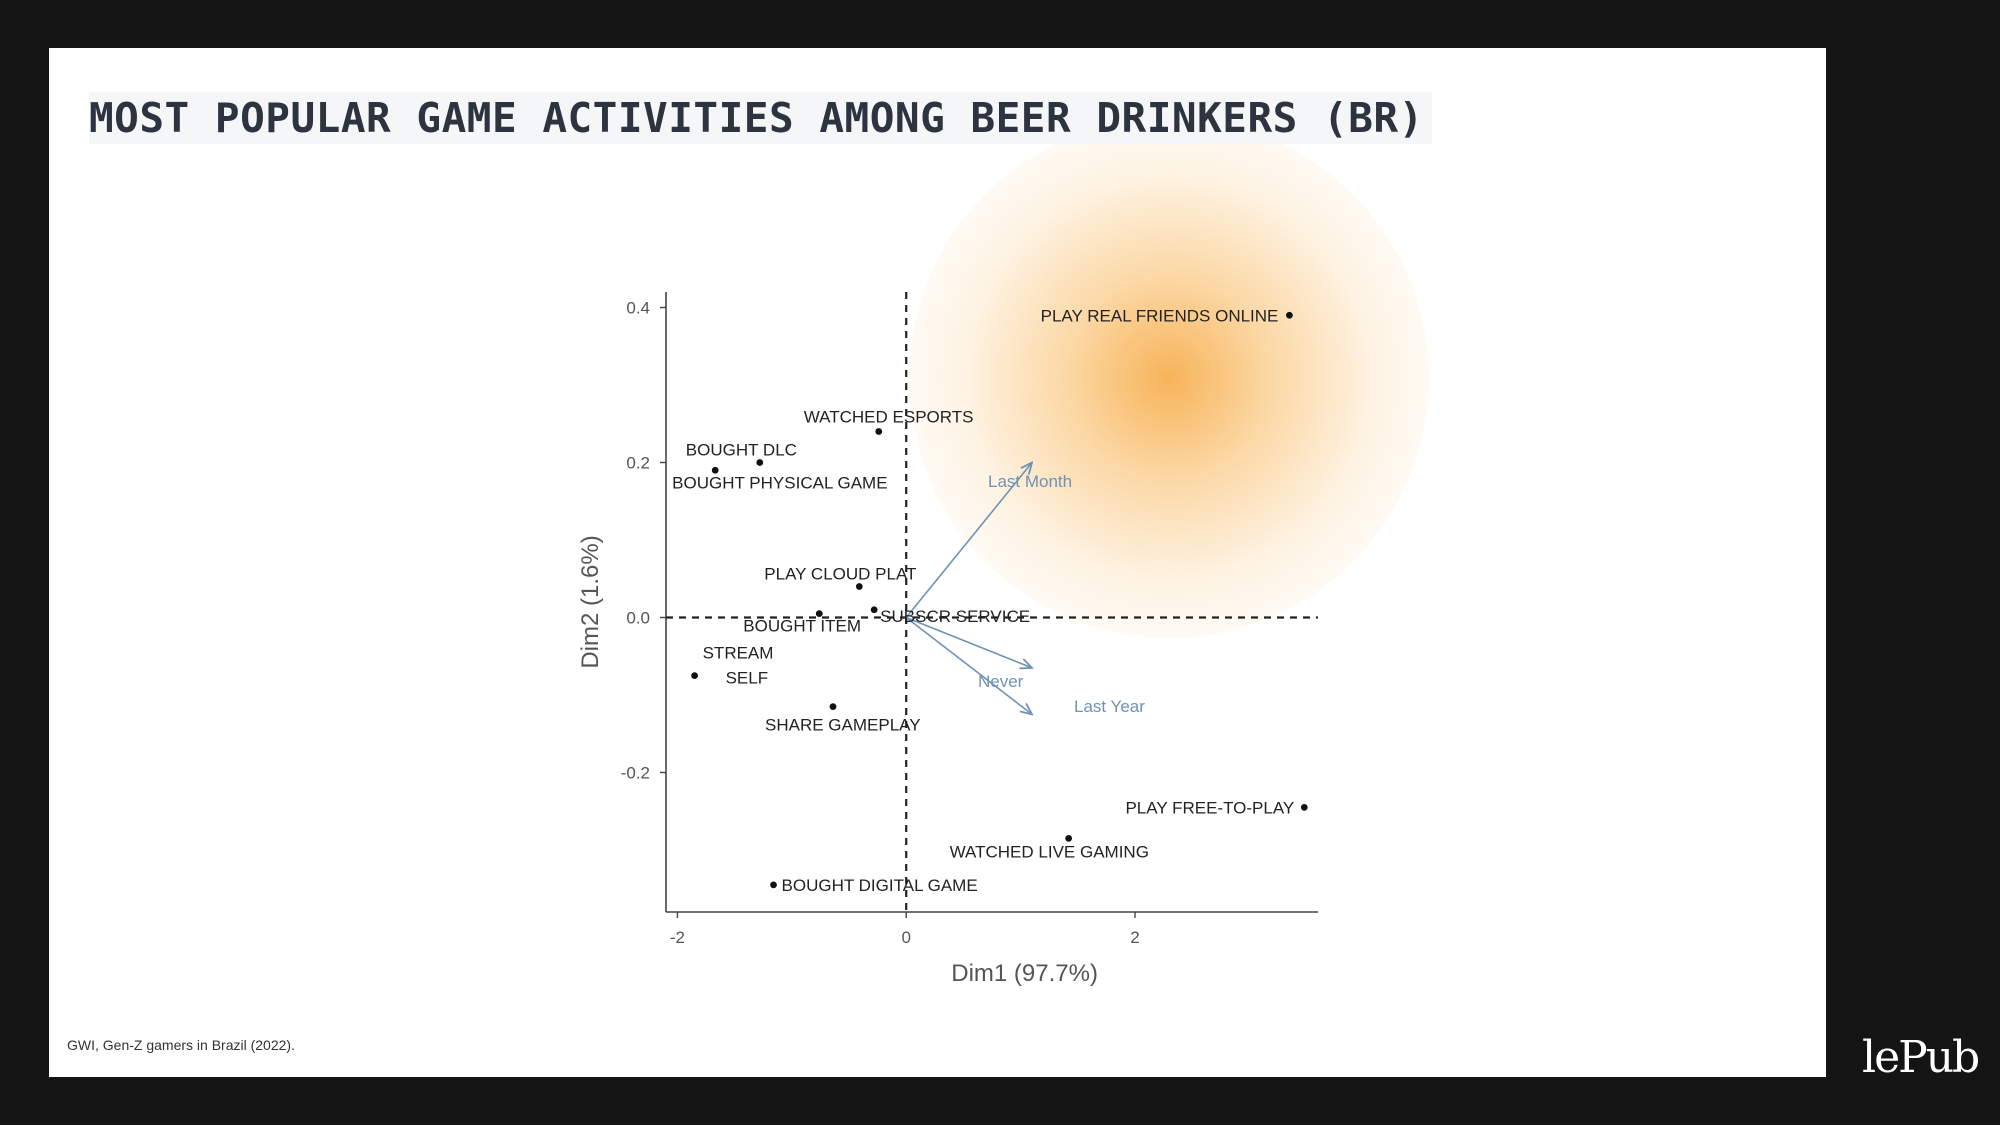 This screenshot has height=1125, width=2000. Describe the element at coordinates (741, 450) in the screenshot. I see `point-label: BOUGHT DLC` at that location.